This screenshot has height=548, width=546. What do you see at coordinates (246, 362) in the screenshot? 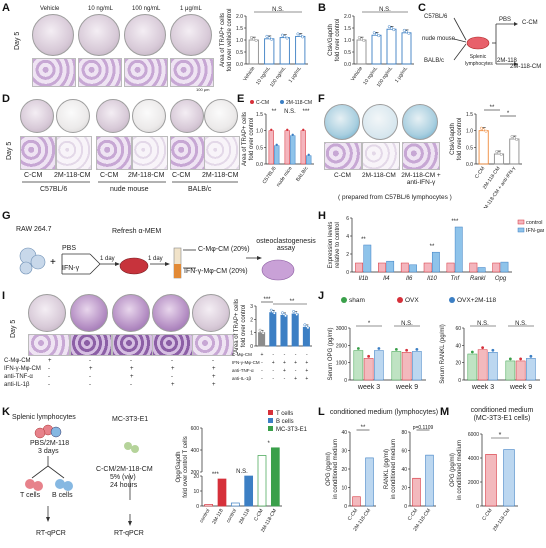
I see `treatment-row-label: IFN-γ-Mφ-CM` at bounding box center [246, 362].